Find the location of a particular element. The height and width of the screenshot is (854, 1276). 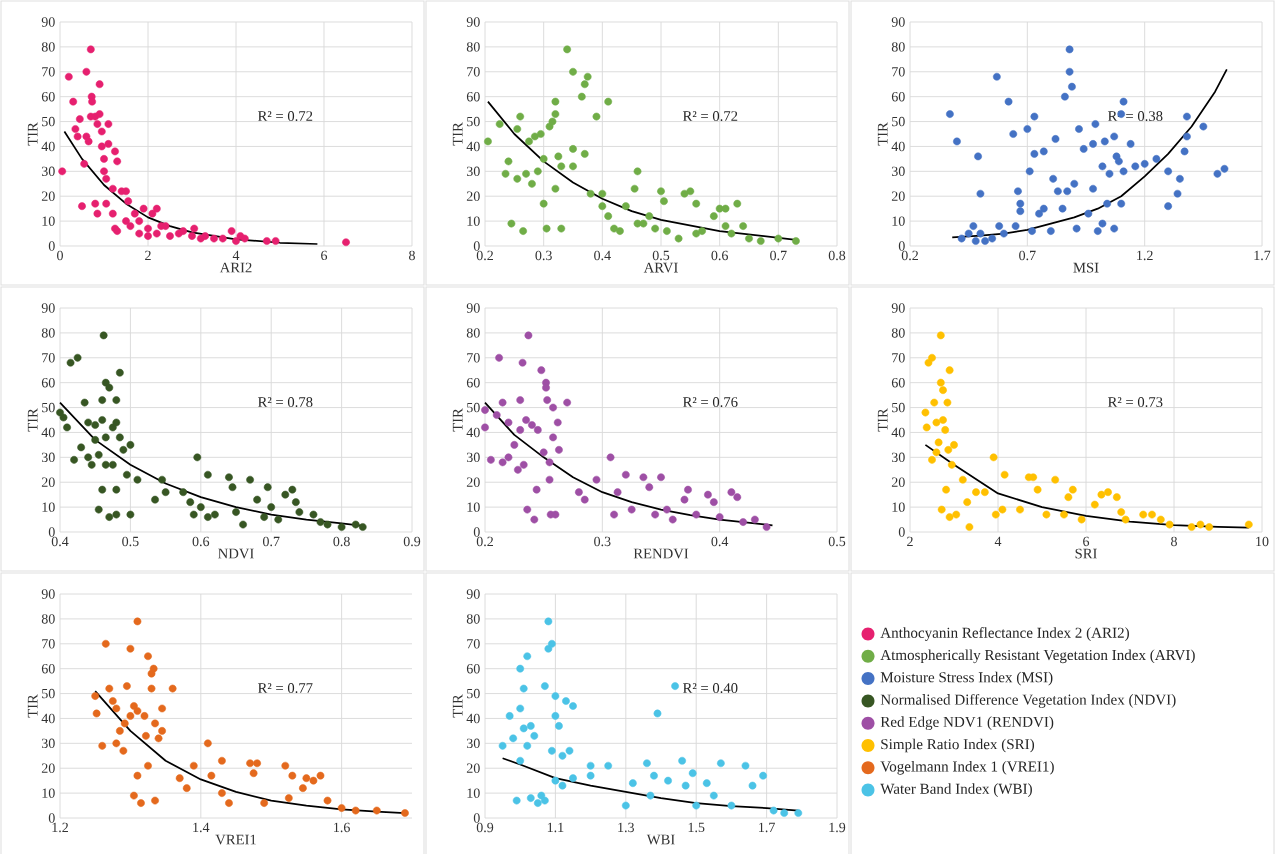

x-tick-label: 4 is located at coordinates (998, 541).